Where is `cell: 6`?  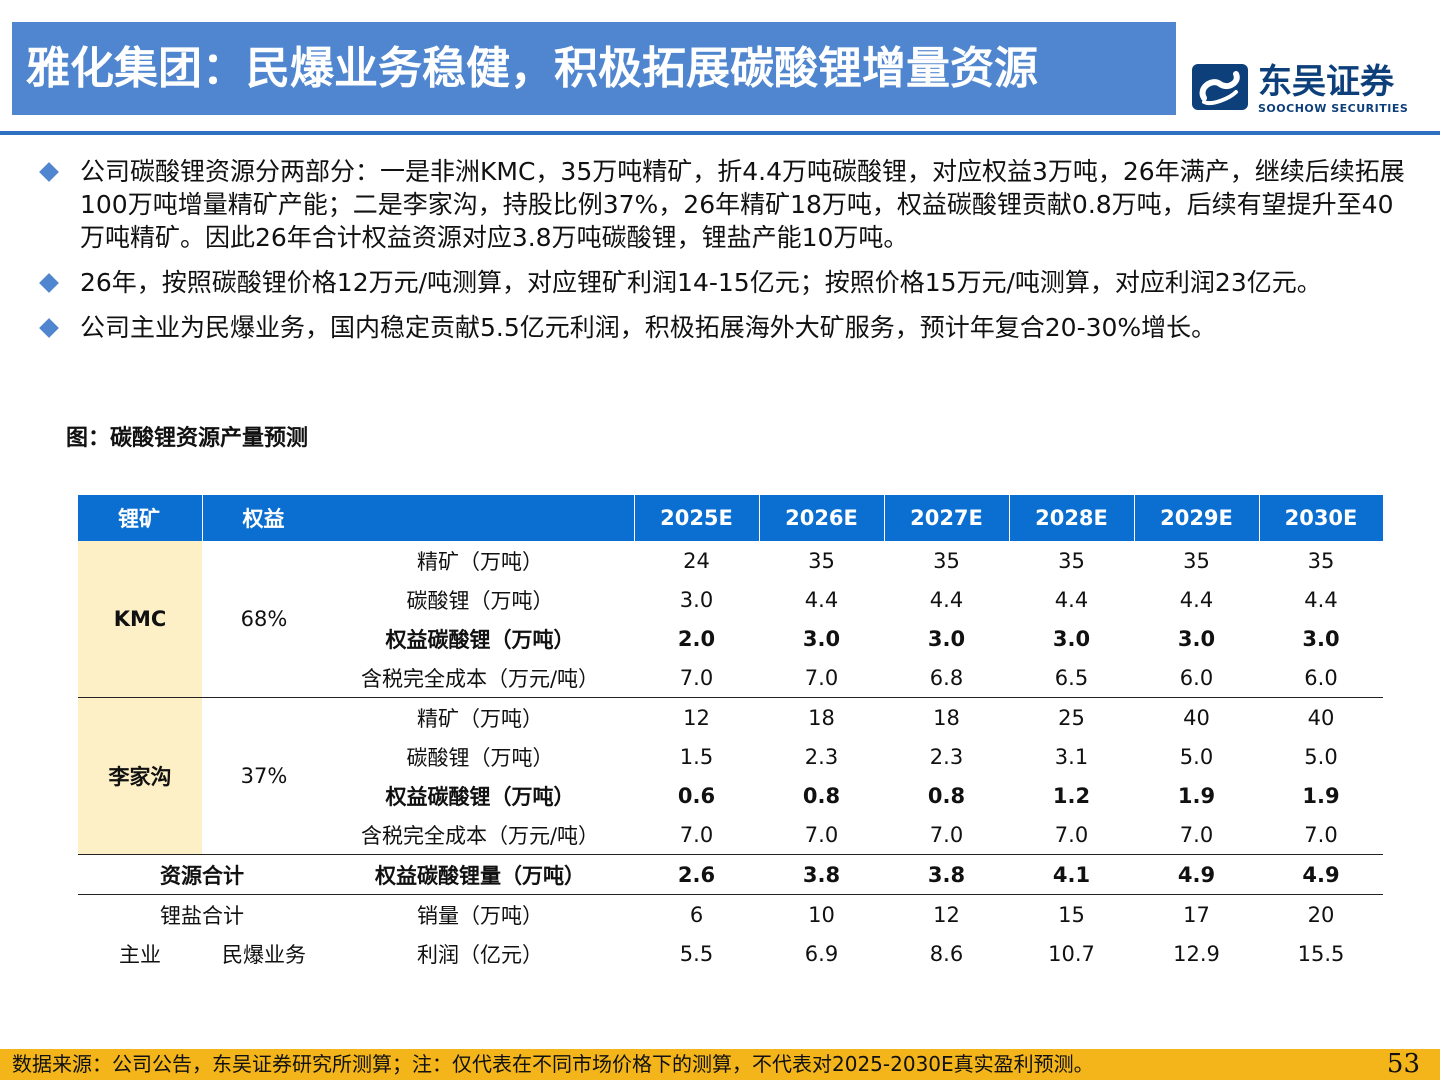 cell: 6 is located at coordinates (696, 914).